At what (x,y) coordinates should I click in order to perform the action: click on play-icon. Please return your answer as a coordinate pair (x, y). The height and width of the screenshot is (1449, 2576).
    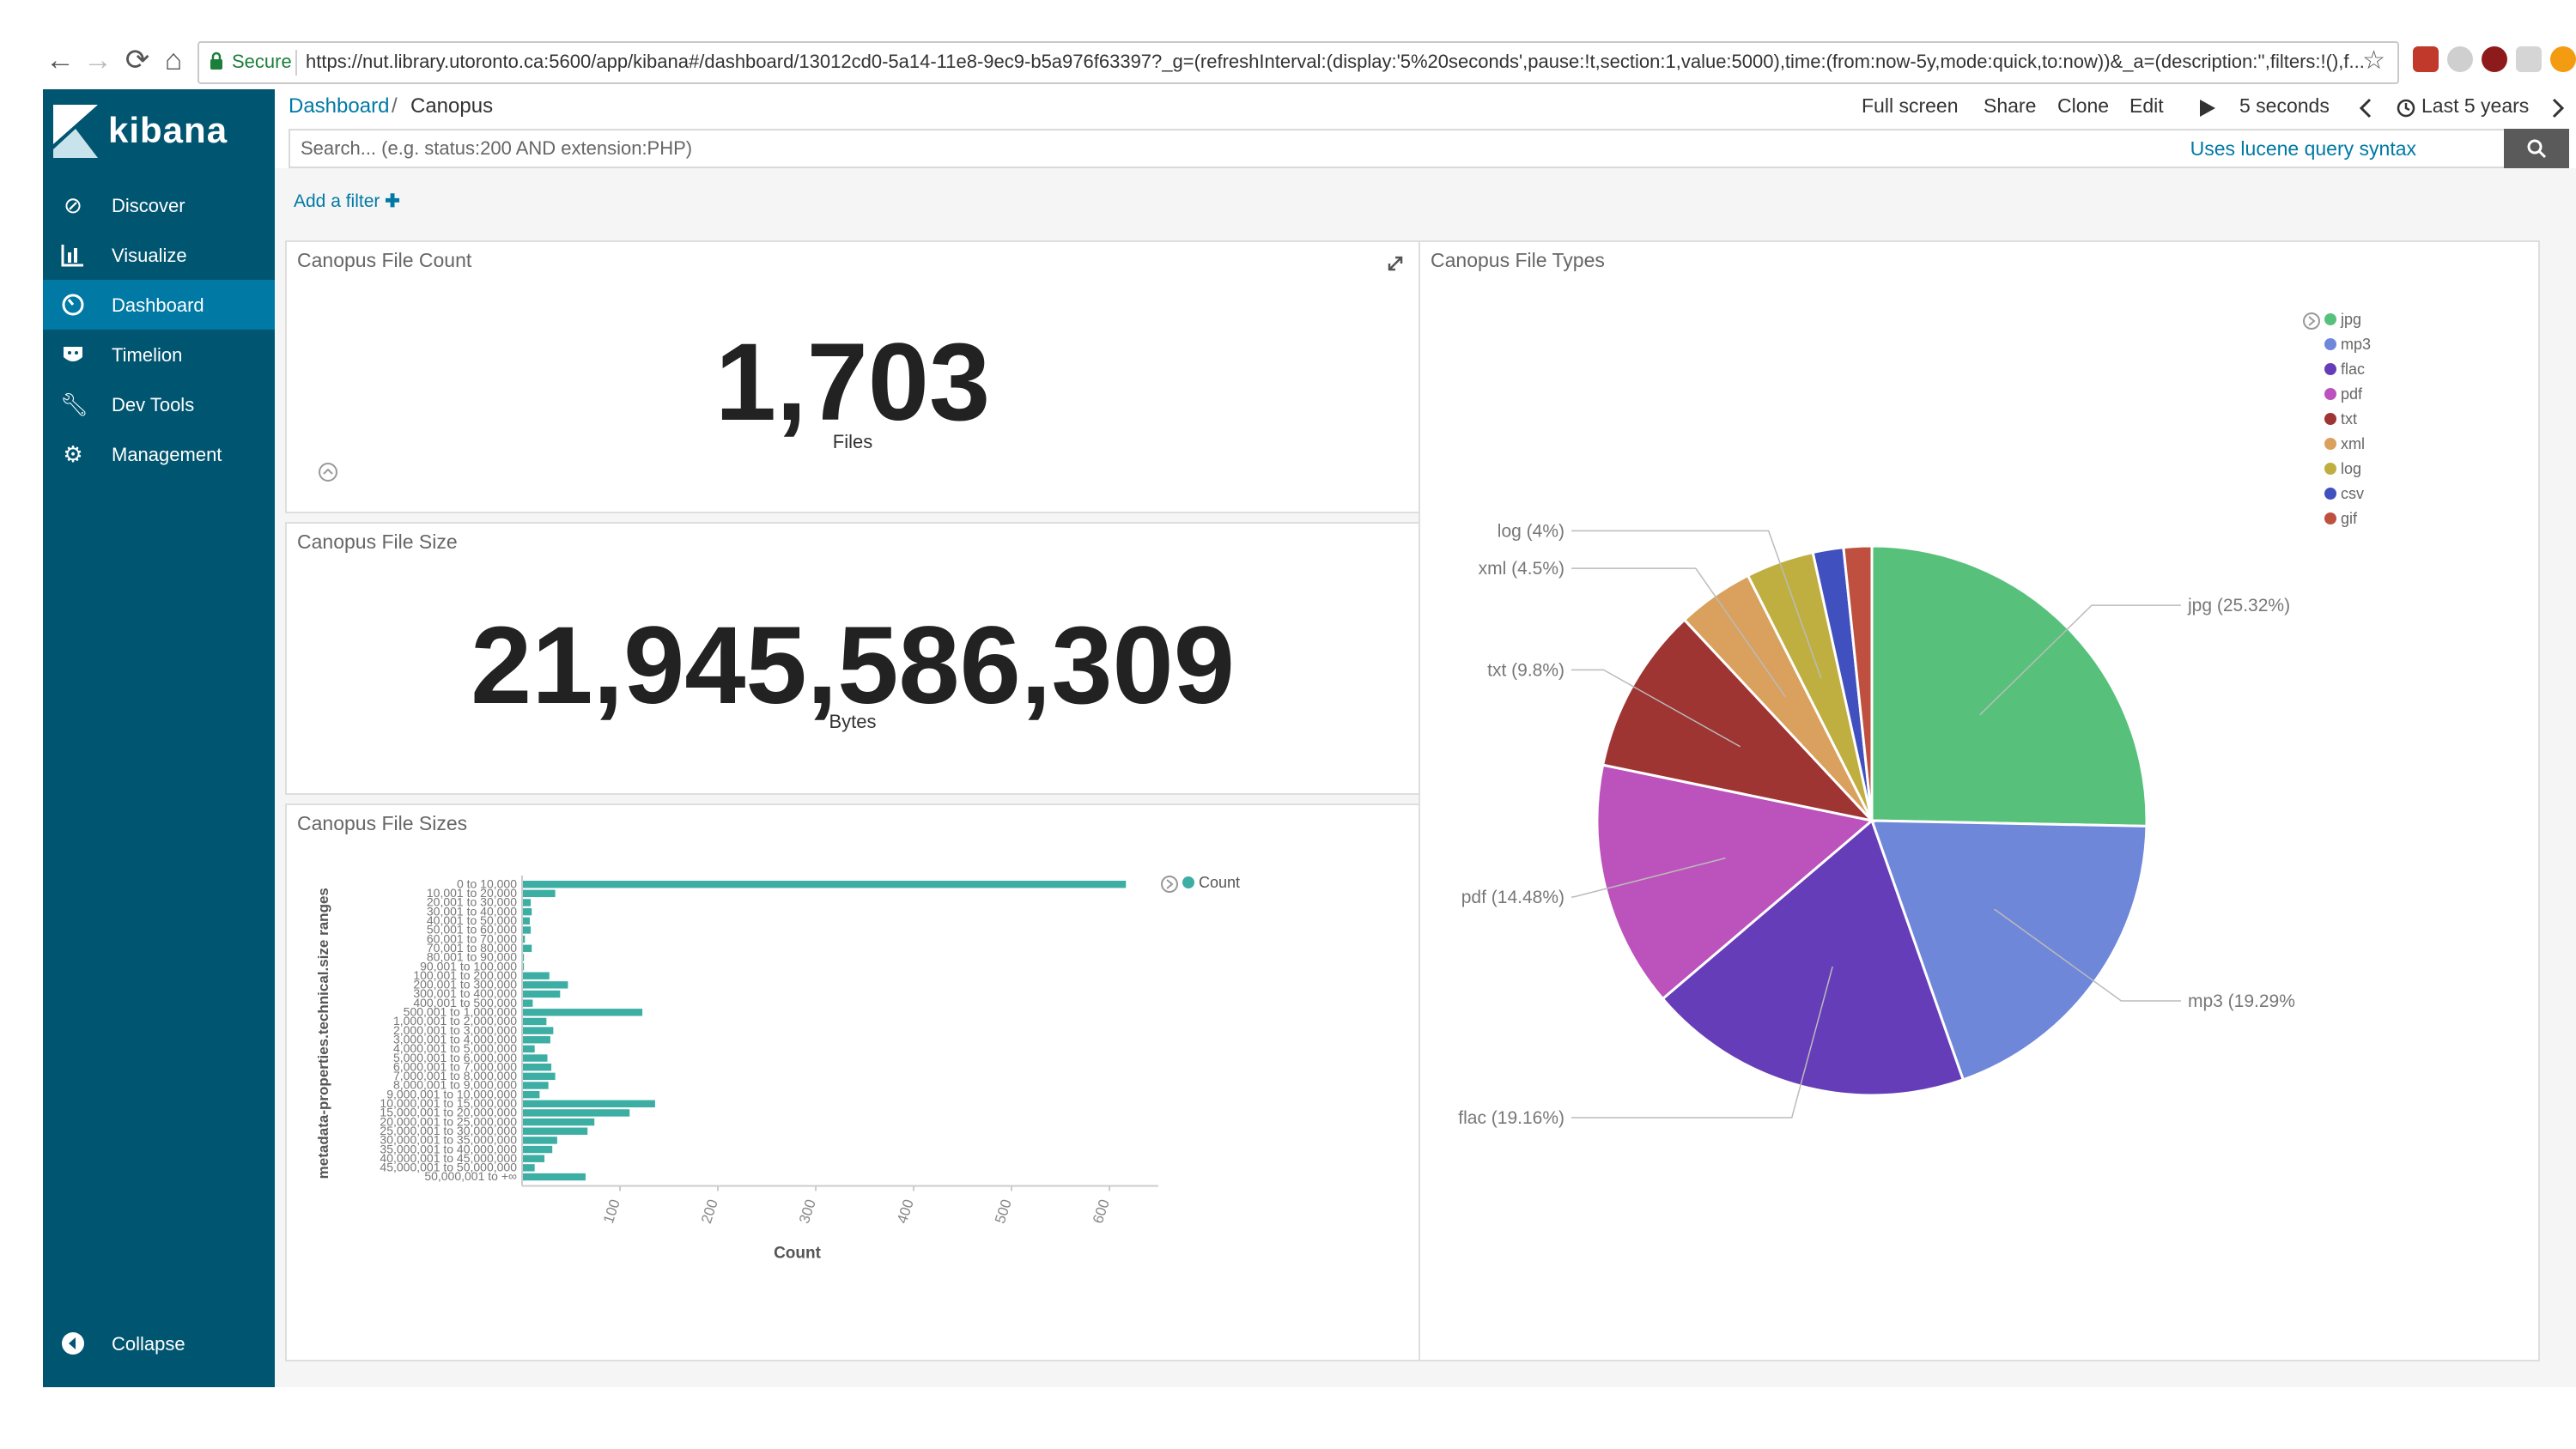
    Looking at the image, I should click on (2207, 108).